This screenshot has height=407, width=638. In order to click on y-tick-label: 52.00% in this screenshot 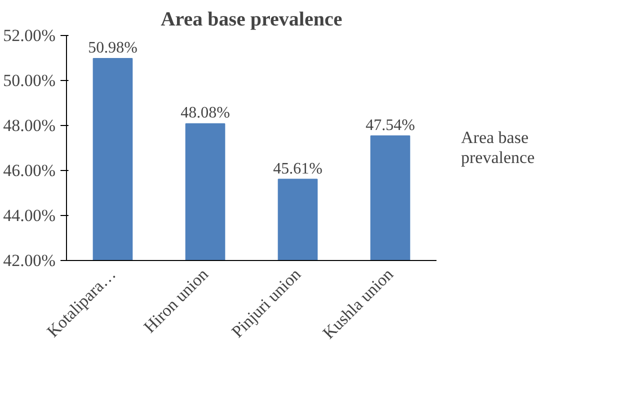, I will do `click(29, 35)`.